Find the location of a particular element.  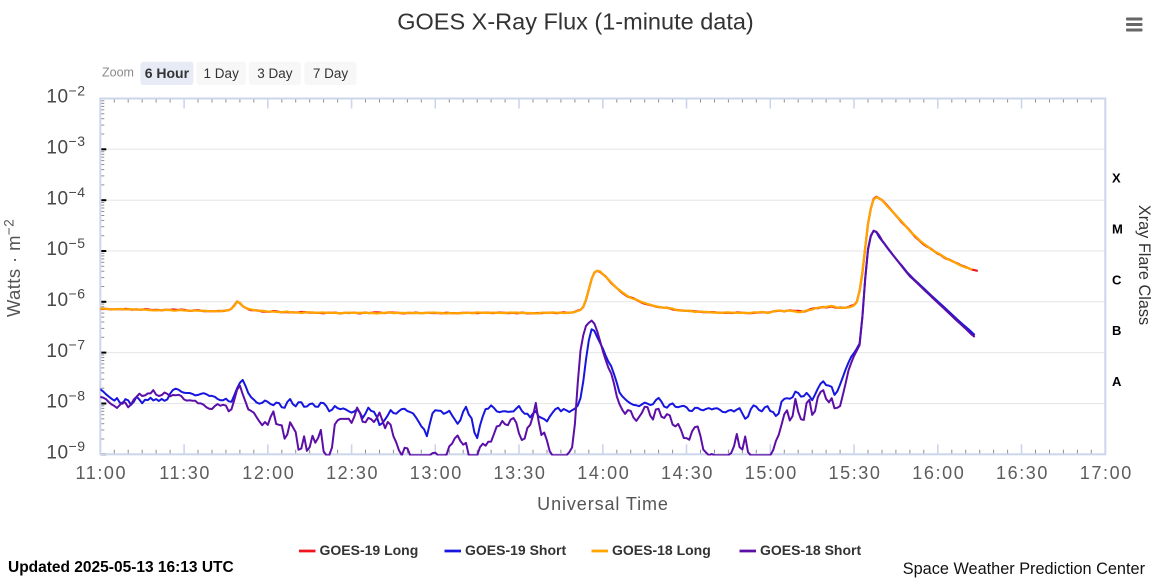

svg-text: 17:00 is located at coordinates (1106, 473).